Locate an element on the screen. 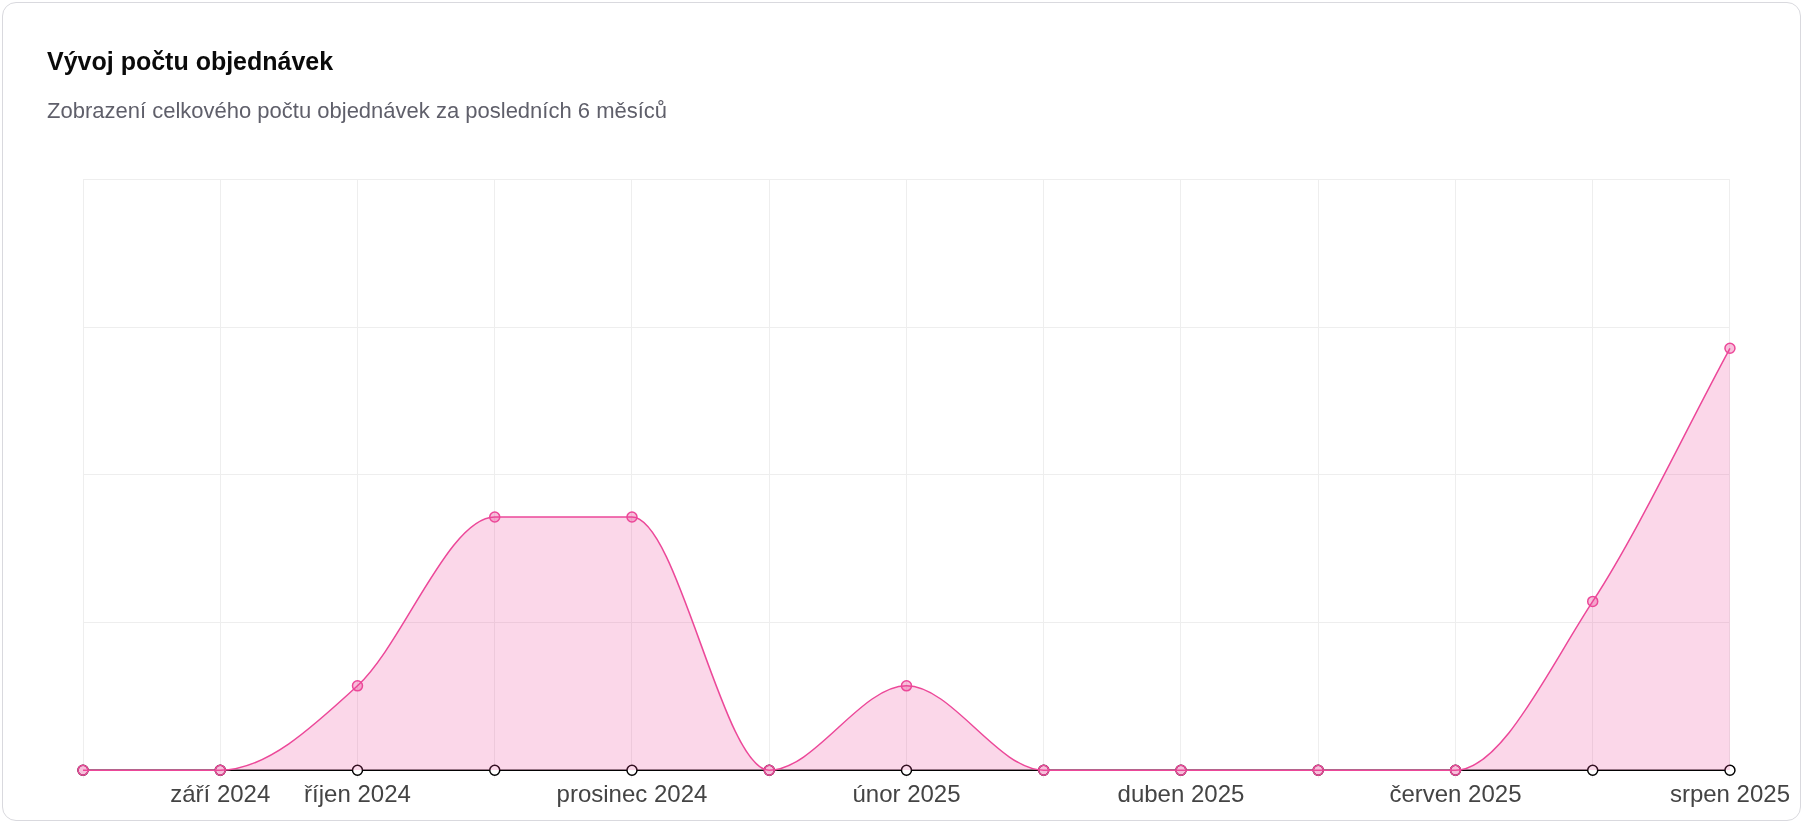 The width and height of the screenshot is (1807, 827). x-tick-label: prosinec 2024 is located at coordinates (632, 794).